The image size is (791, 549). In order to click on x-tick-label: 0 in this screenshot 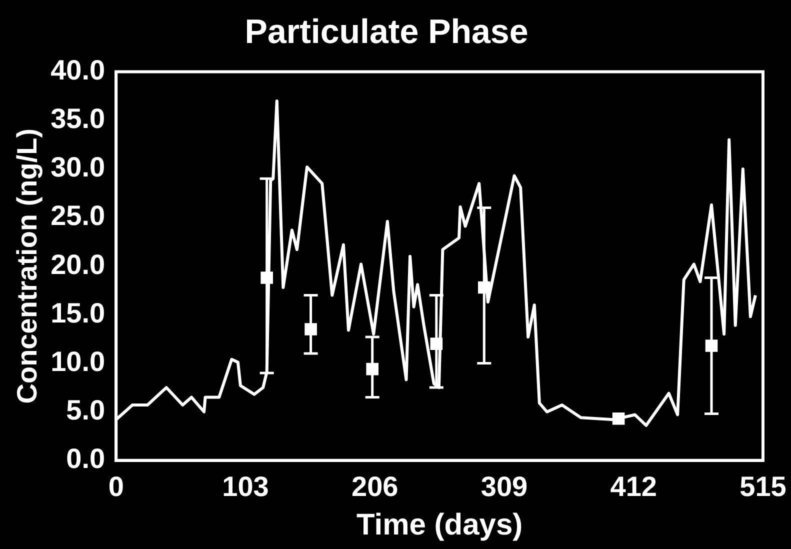, I will do `click(116, 486)`.